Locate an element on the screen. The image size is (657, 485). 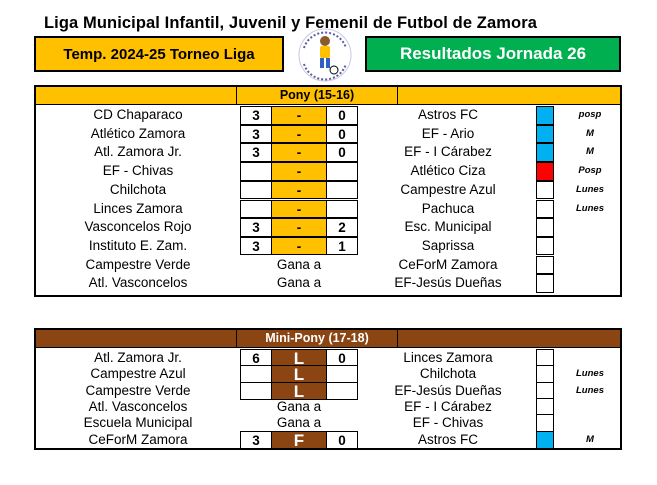
away-team: Saprissa is located at coordinates (448, 245).